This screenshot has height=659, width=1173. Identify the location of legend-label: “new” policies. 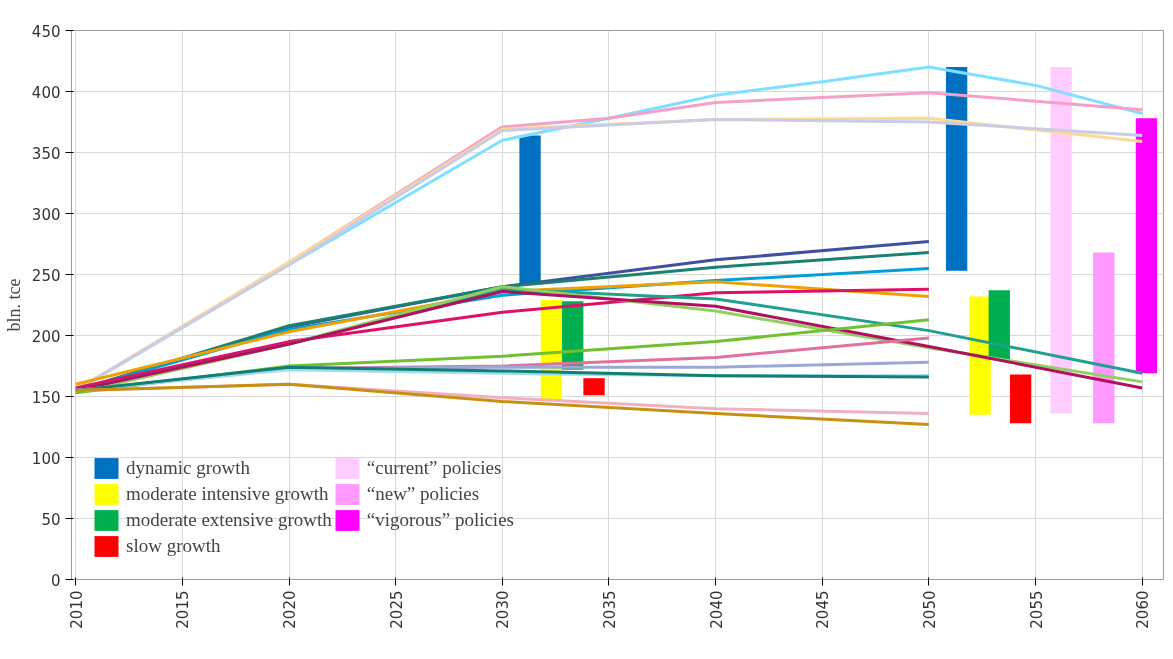
(423, 494).